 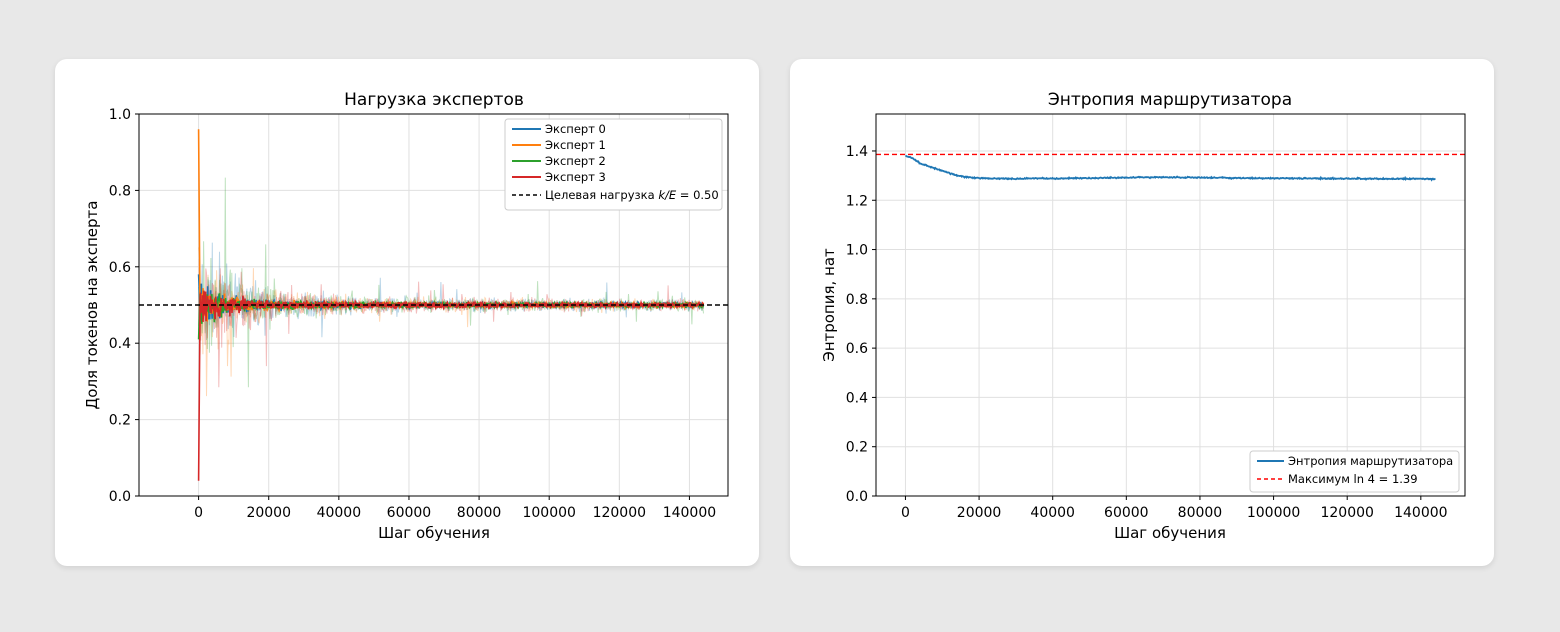 I want to click on y-tick-label: 1.4, so click(x=857, y=152).